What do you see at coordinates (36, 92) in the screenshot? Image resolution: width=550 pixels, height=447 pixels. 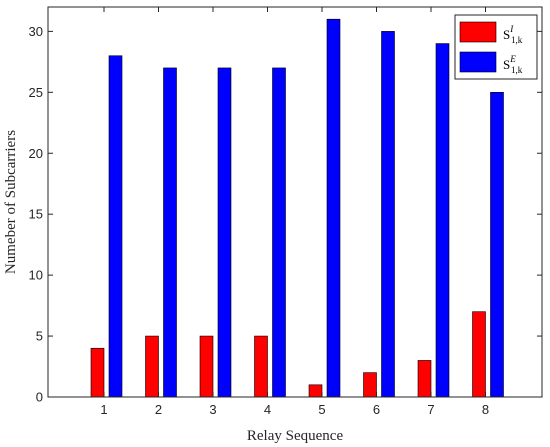 I see `y-tick-label: 25` at bounding box center [36, 92].